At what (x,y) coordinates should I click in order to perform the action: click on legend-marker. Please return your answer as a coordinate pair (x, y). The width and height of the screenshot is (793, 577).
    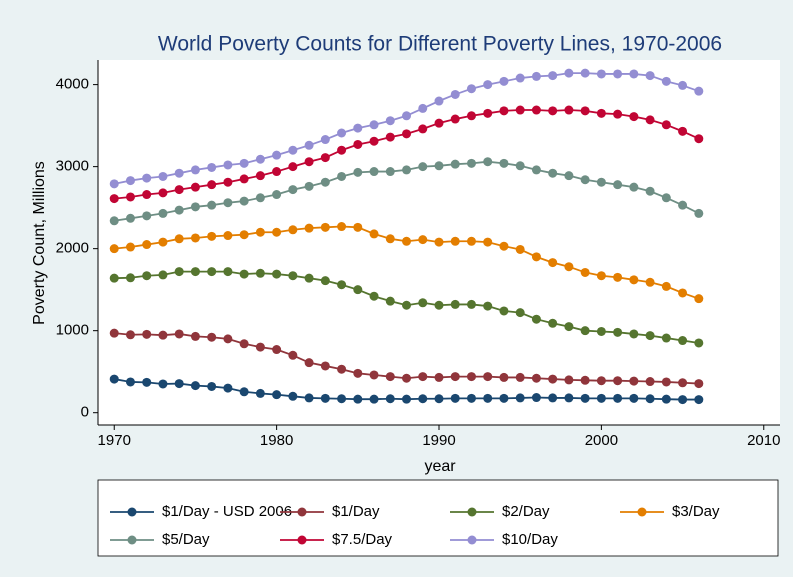
    Looking at the image, I should click on (472, 512).